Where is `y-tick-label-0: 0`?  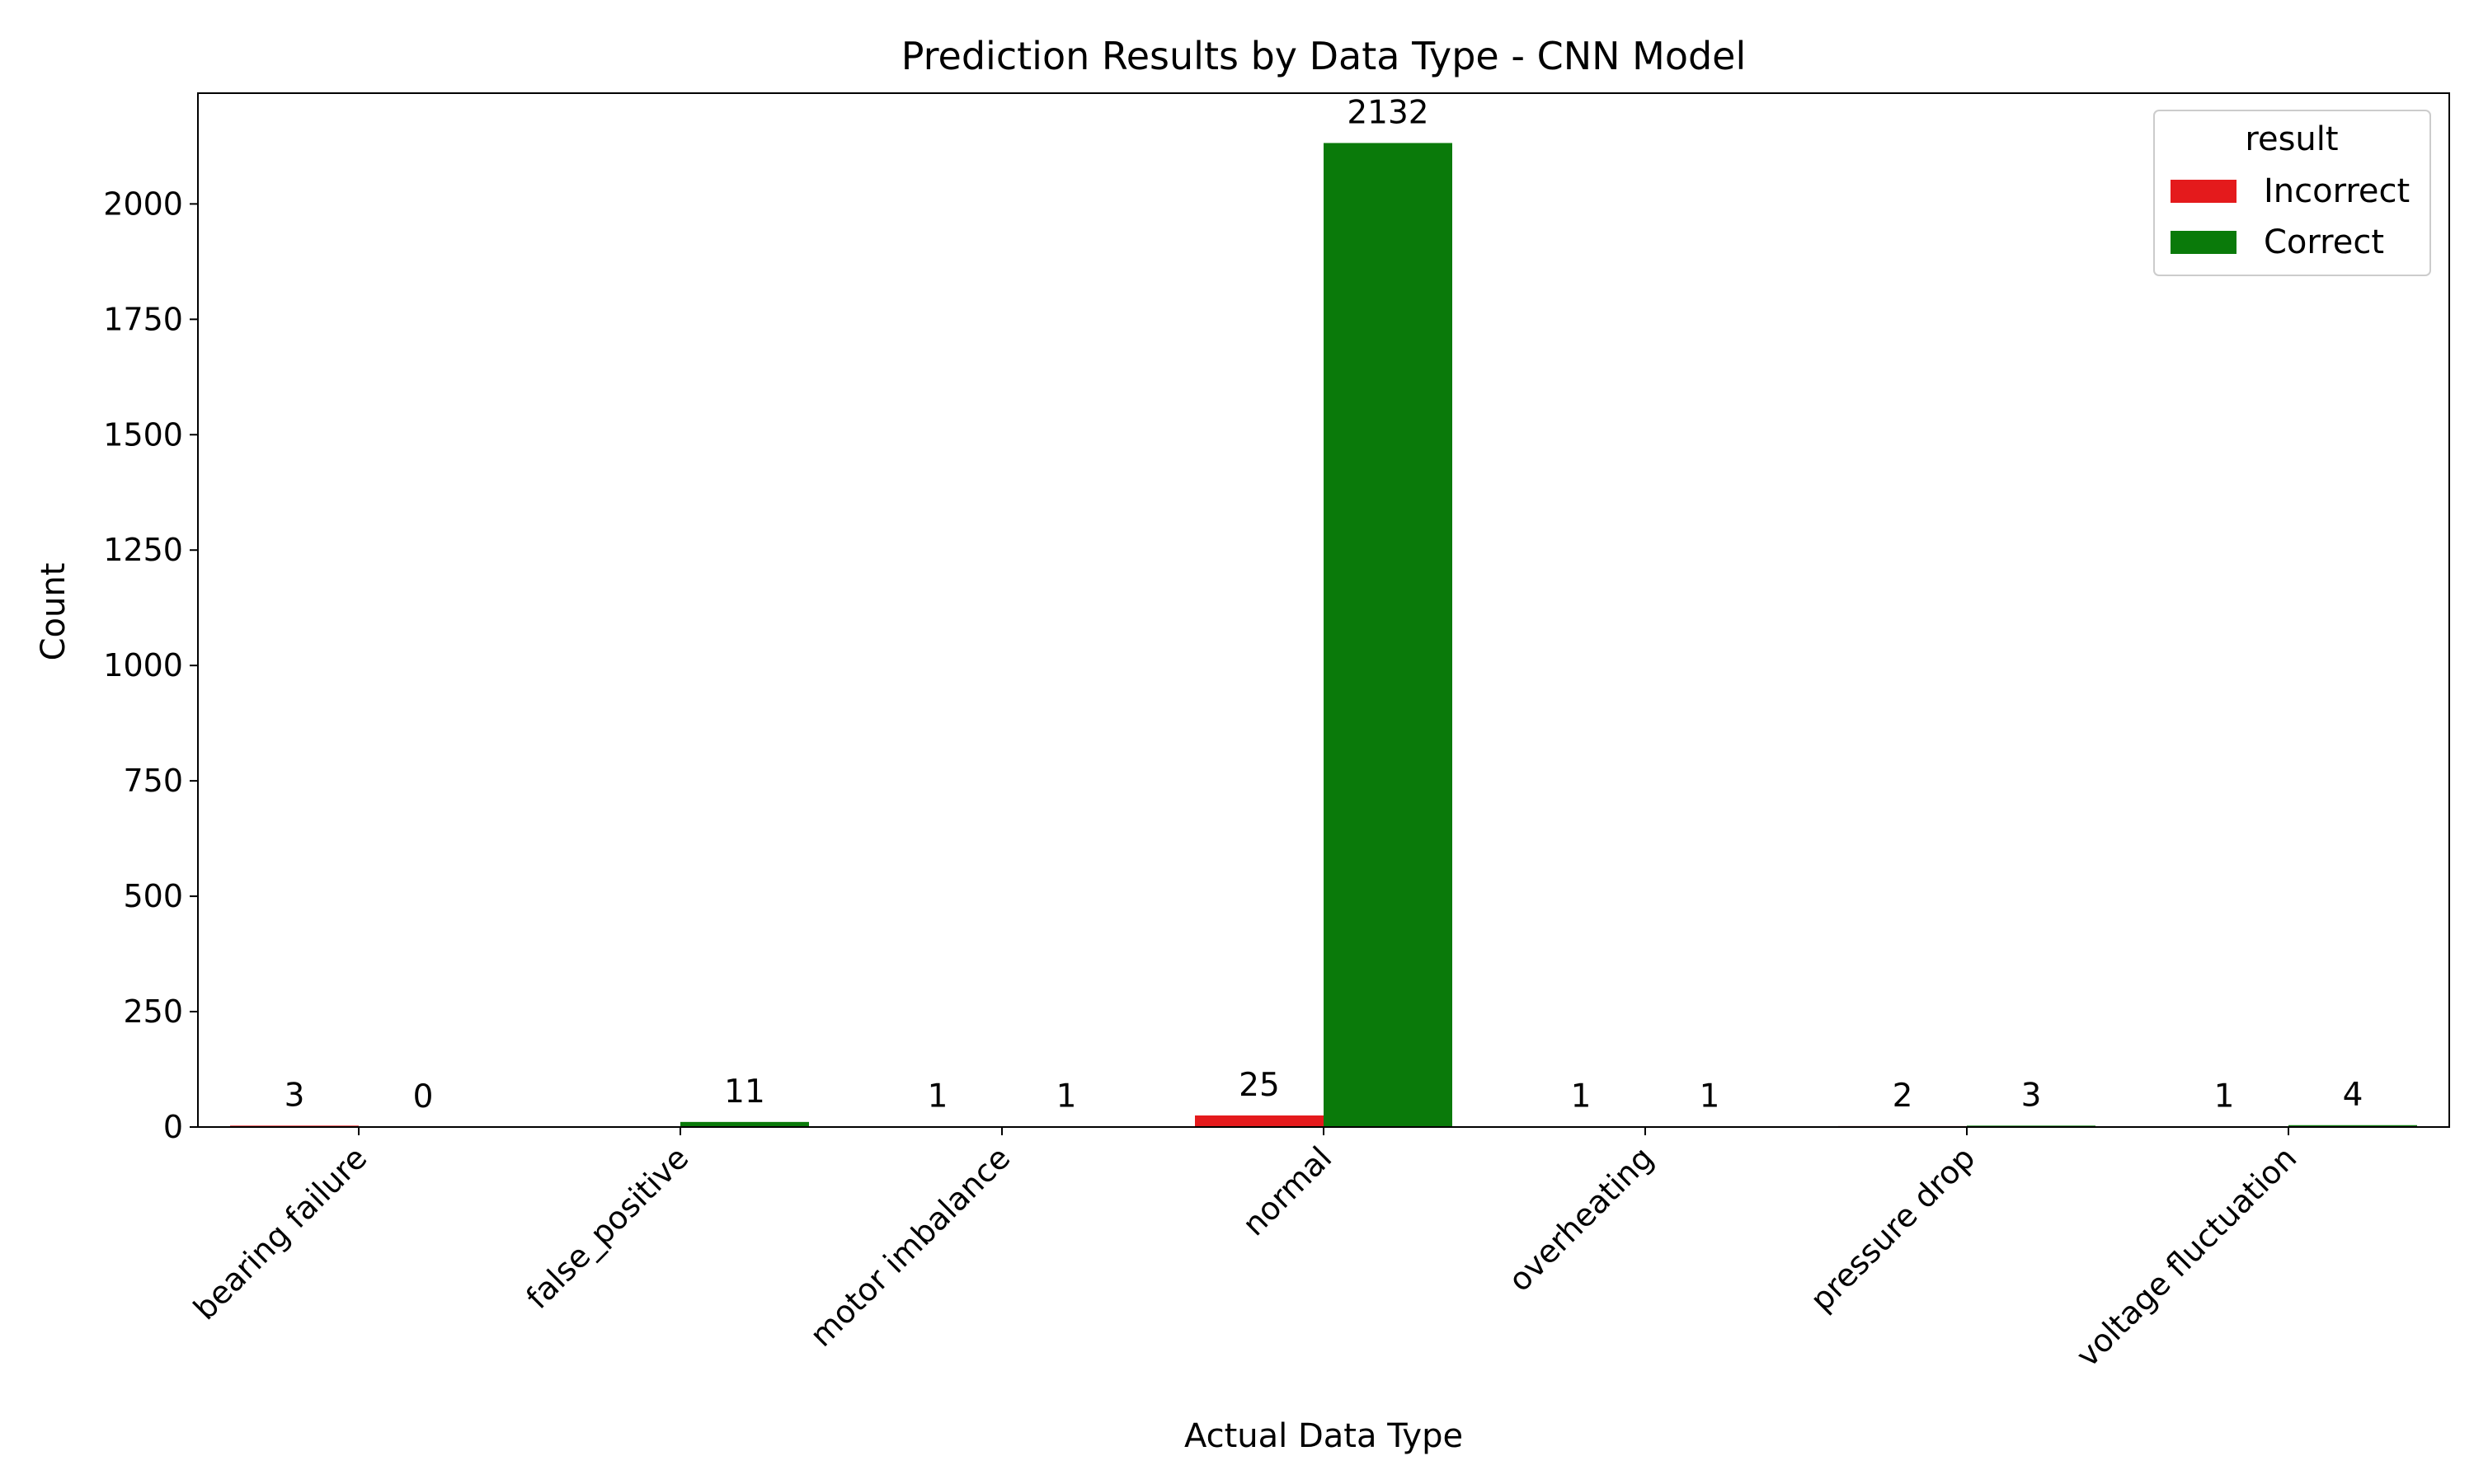 y-tick-label-0: 0 is located at coordinates (173, 1127).